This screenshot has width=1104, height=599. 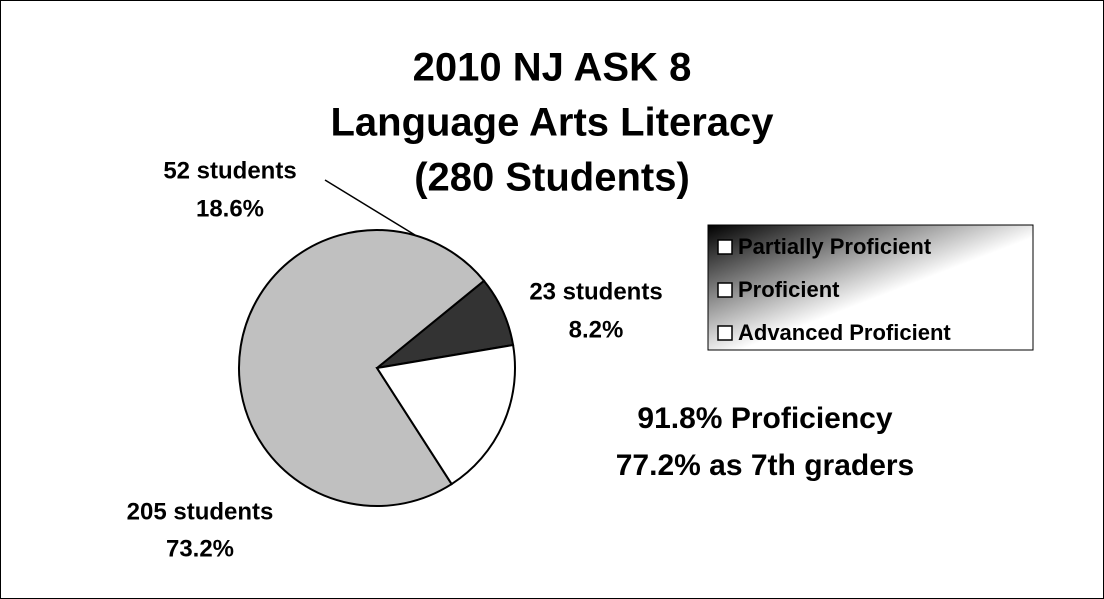 What do you see at coordinates (229, 170) in the screenshot?
I see `data-label: 52 students` at bounding box center [229, 170].